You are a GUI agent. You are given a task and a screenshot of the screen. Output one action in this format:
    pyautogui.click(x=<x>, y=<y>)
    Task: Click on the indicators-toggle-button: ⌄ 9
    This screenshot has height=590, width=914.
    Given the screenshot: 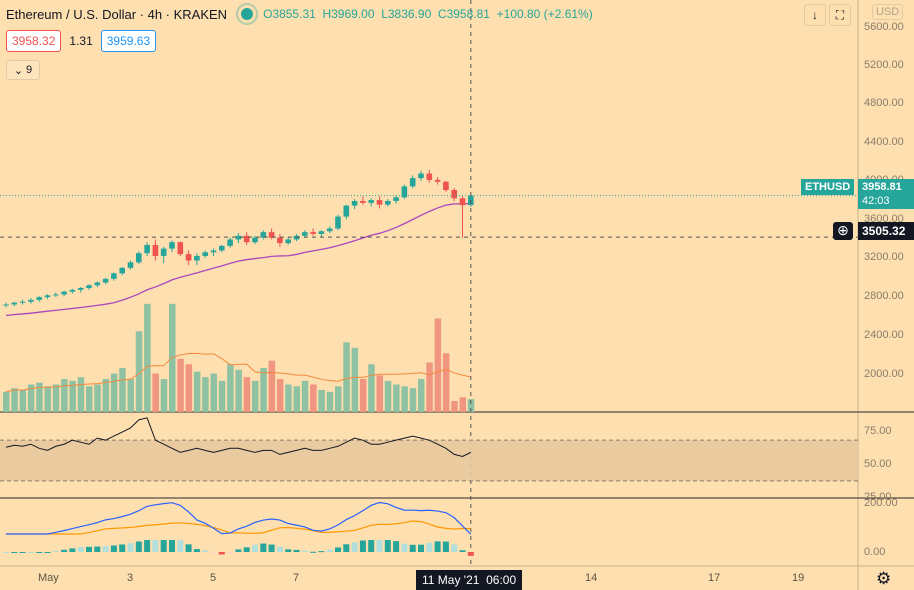 What is the action you would take?
    pyautogui.click(x=23, y=70)
    